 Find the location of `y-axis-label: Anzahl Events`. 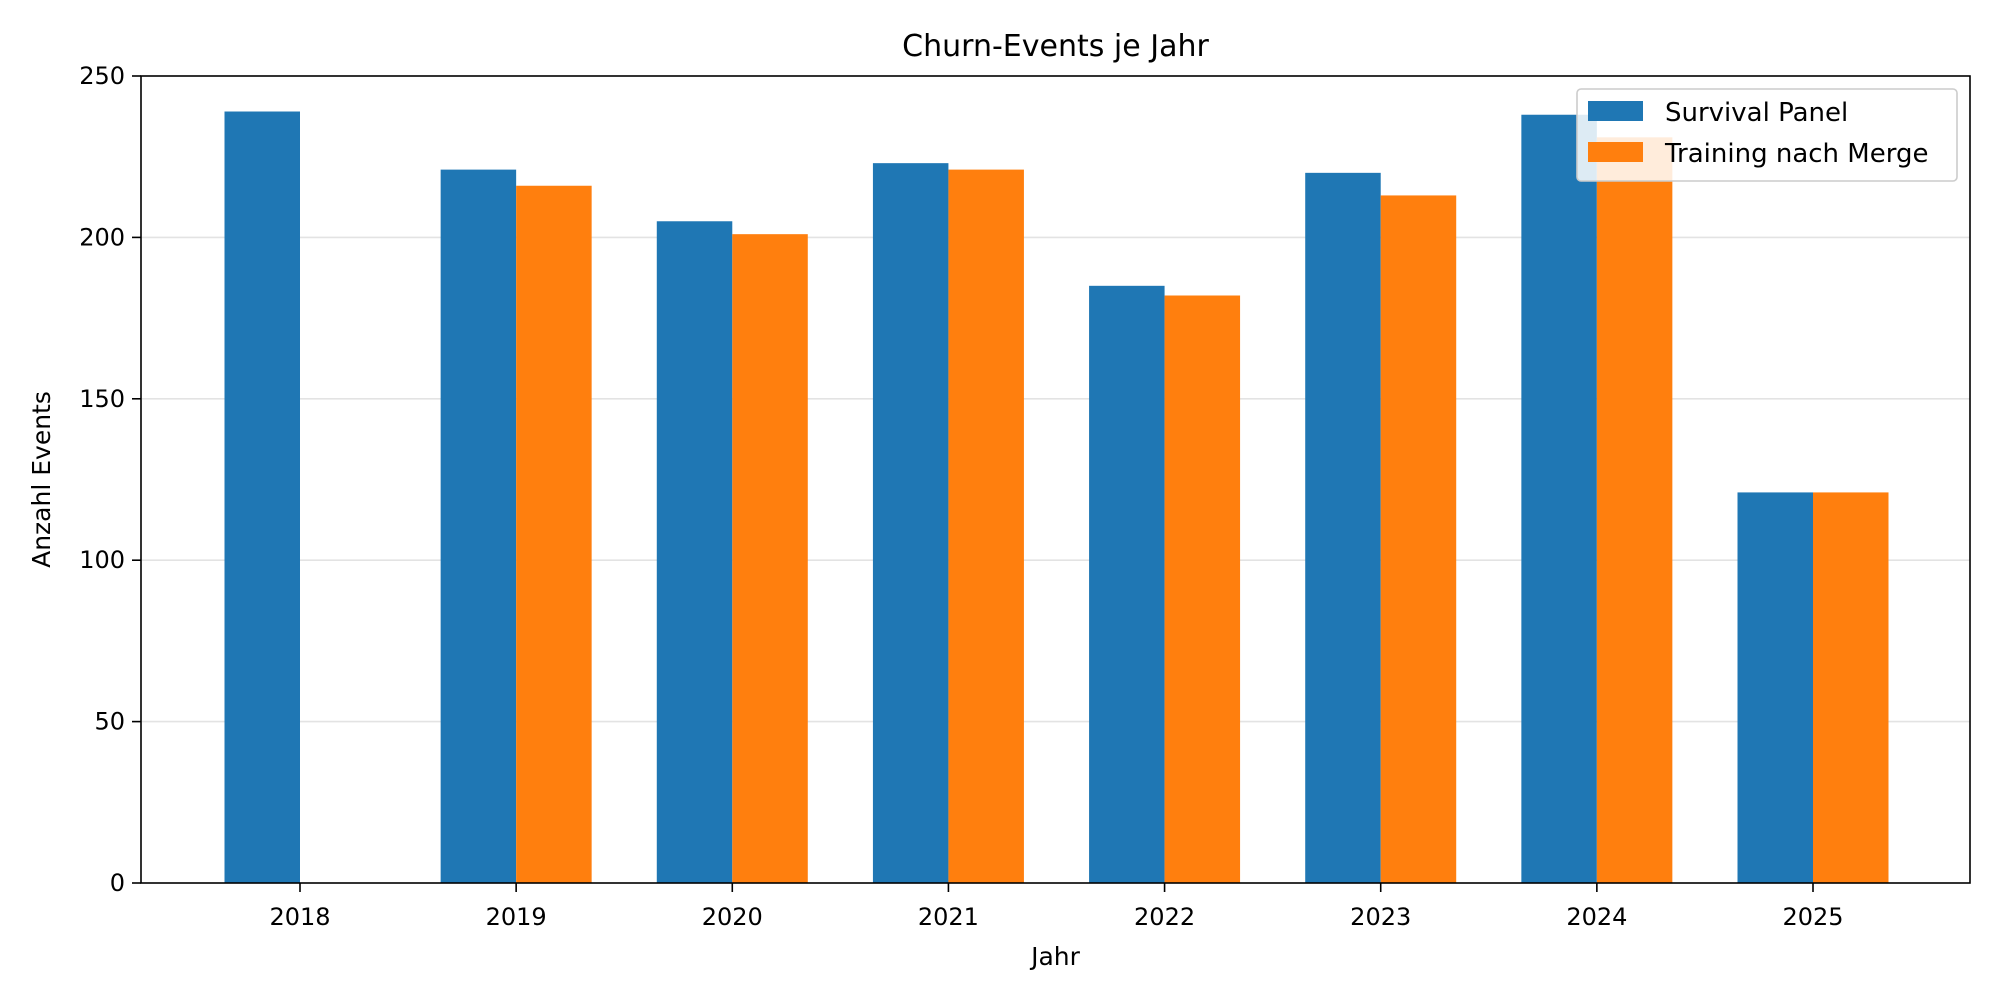

y-axis-label: Anzahl Events is located at coordinates (41, 479).